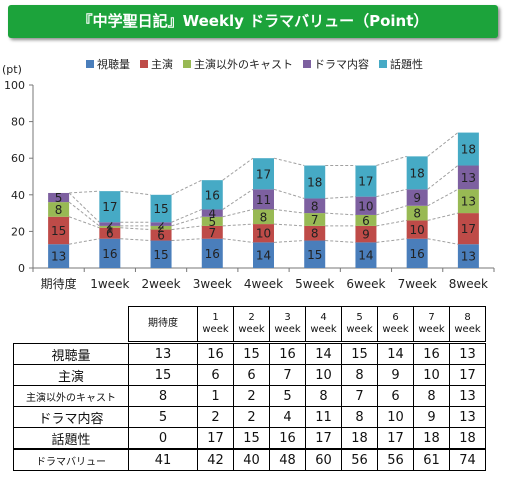 The image size is (508, 483). What do you see at coordinates (14, 85) in the screenshot?
I see `y-tick-label: 100` at bounding box center [14, 85].